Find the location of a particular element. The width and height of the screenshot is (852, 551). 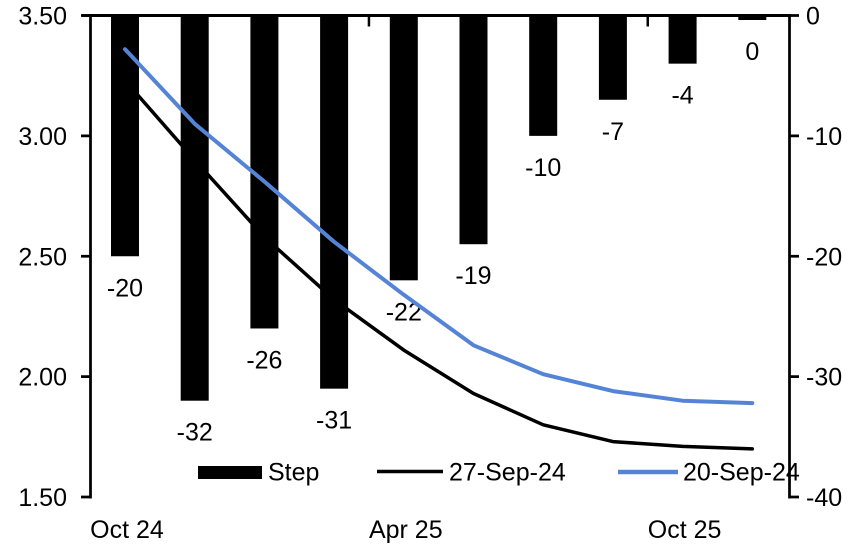

bar-data-label: -4 is located at coordinates (682, 96).